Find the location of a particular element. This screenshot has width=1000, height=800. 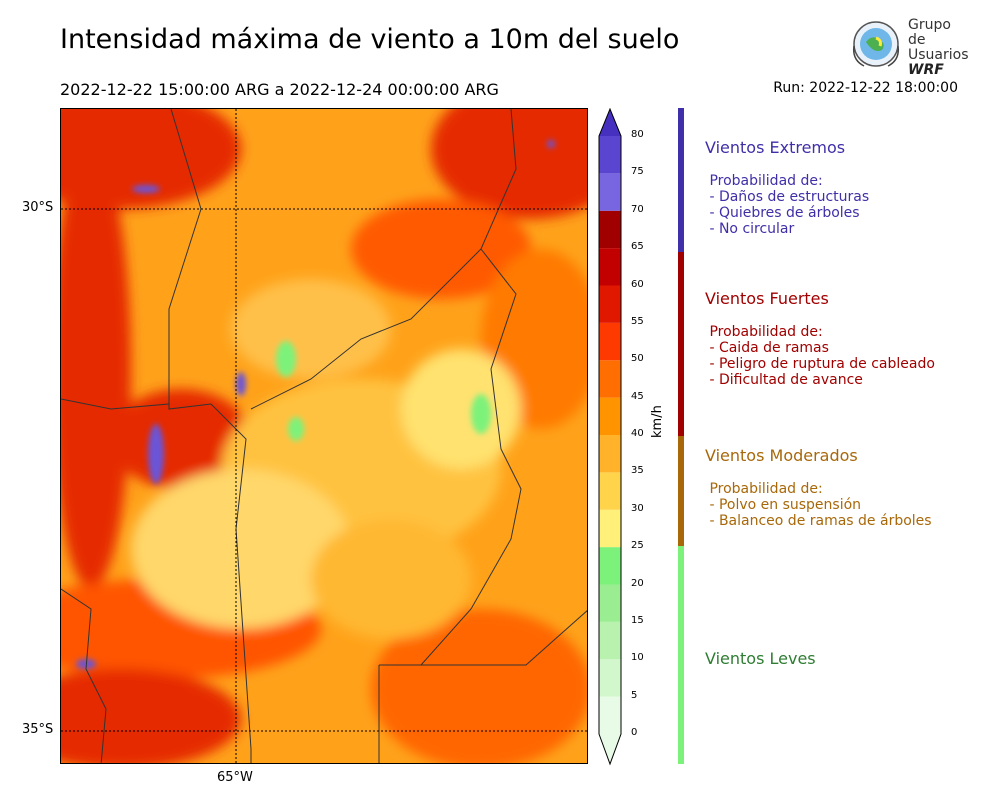

colorbar-tick-label: 50 is located at coordinates (637, 359).